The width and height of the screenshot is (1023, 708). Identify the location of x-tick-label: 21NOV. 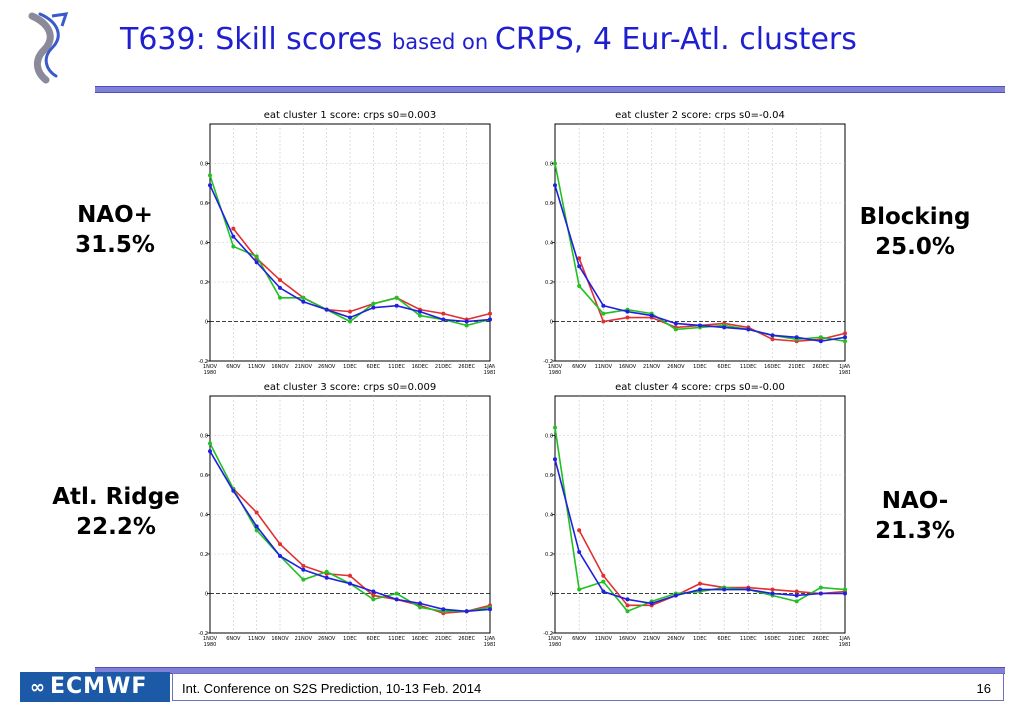
(304, 367).